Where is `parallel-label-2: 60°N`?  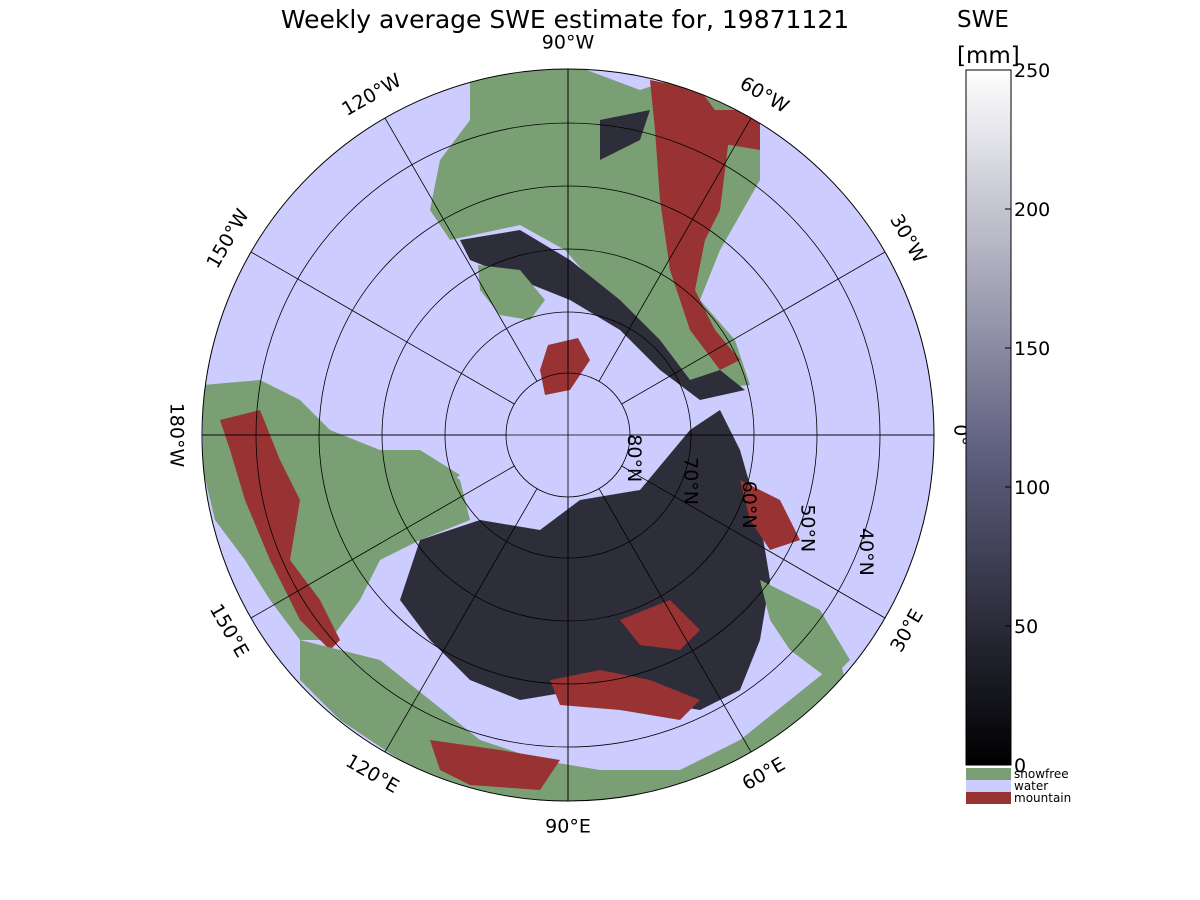 parallel-label-2: 60°N is located at coordinates (749, 505).